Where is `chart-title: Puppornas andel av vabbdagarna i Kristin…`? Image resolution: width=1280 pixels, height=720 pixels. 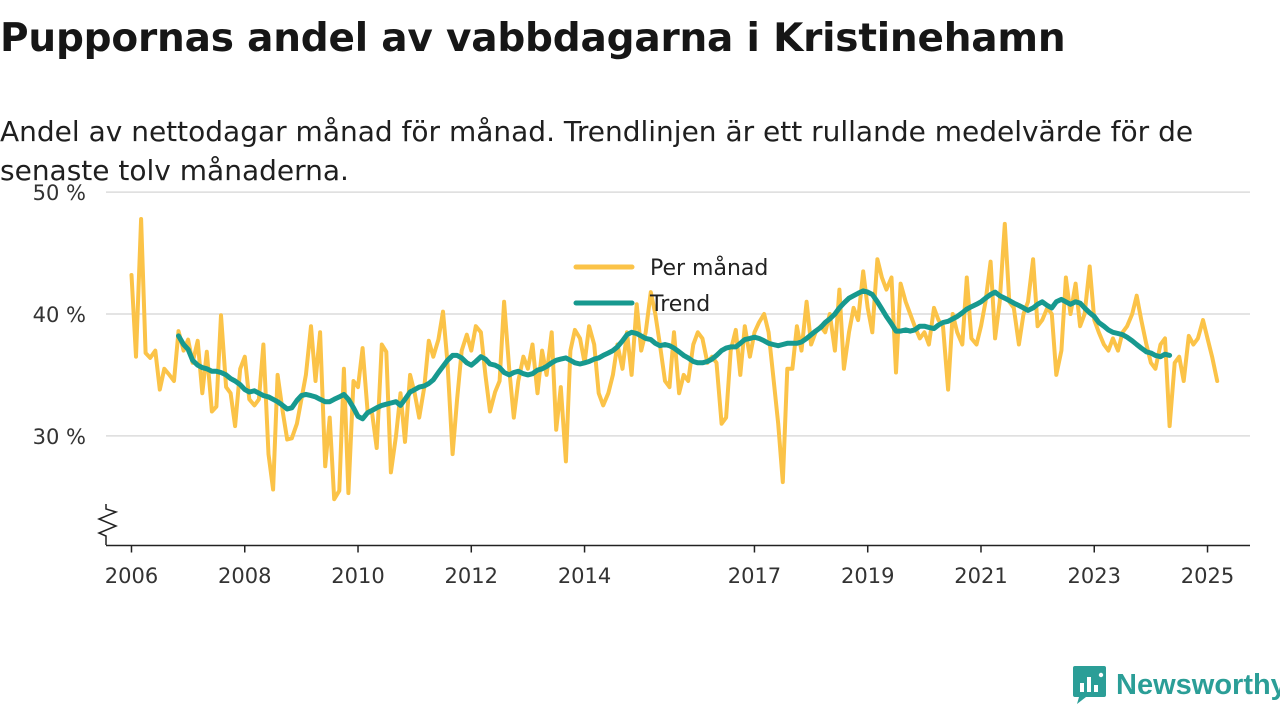 chart-title: Puppornas andel av vabbdagarna i Kristin… is located at coordinates (533, 38).